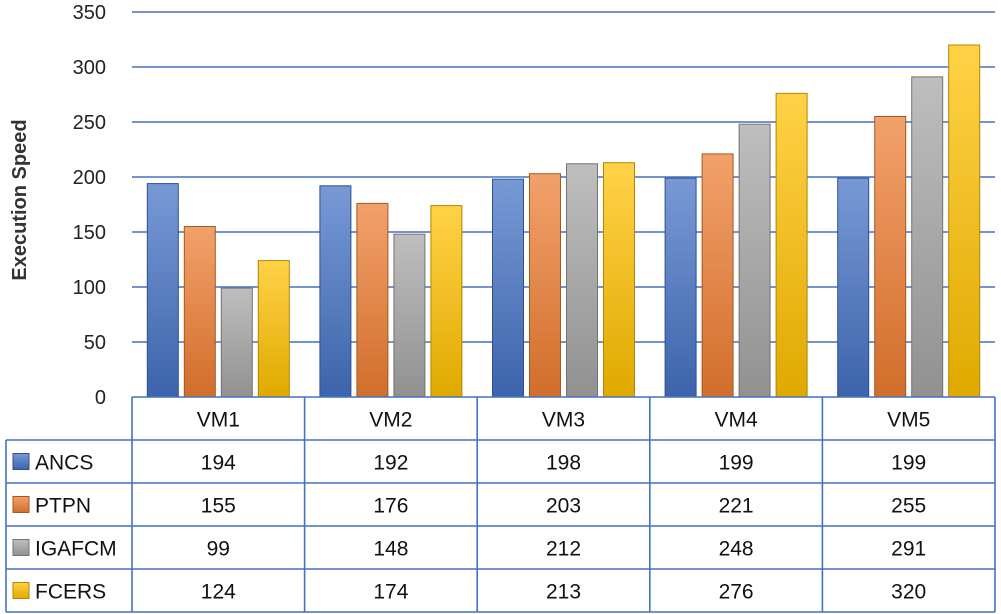  I want to click on bar-ancs-vm4, so click(680, 287).